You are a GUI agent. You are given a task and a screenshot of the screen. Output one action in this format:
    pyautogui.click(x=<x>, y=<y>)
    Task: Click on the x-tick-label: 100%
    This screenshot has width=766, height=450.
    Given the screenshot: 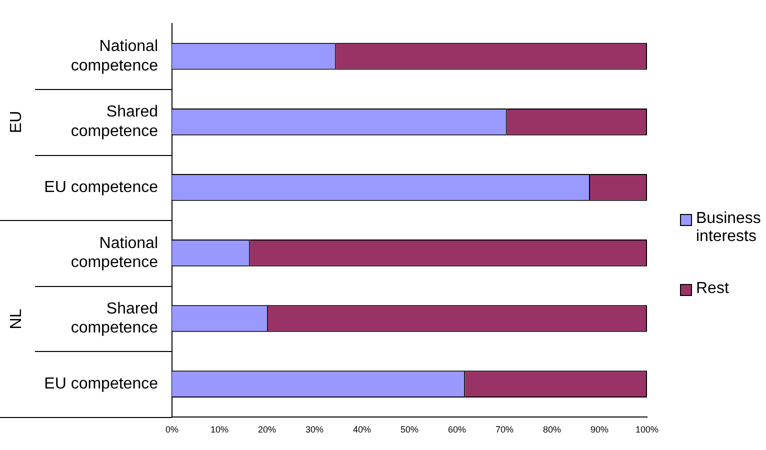 What is the action you would take?
    pyautogui.click(x=647, y=429)
    